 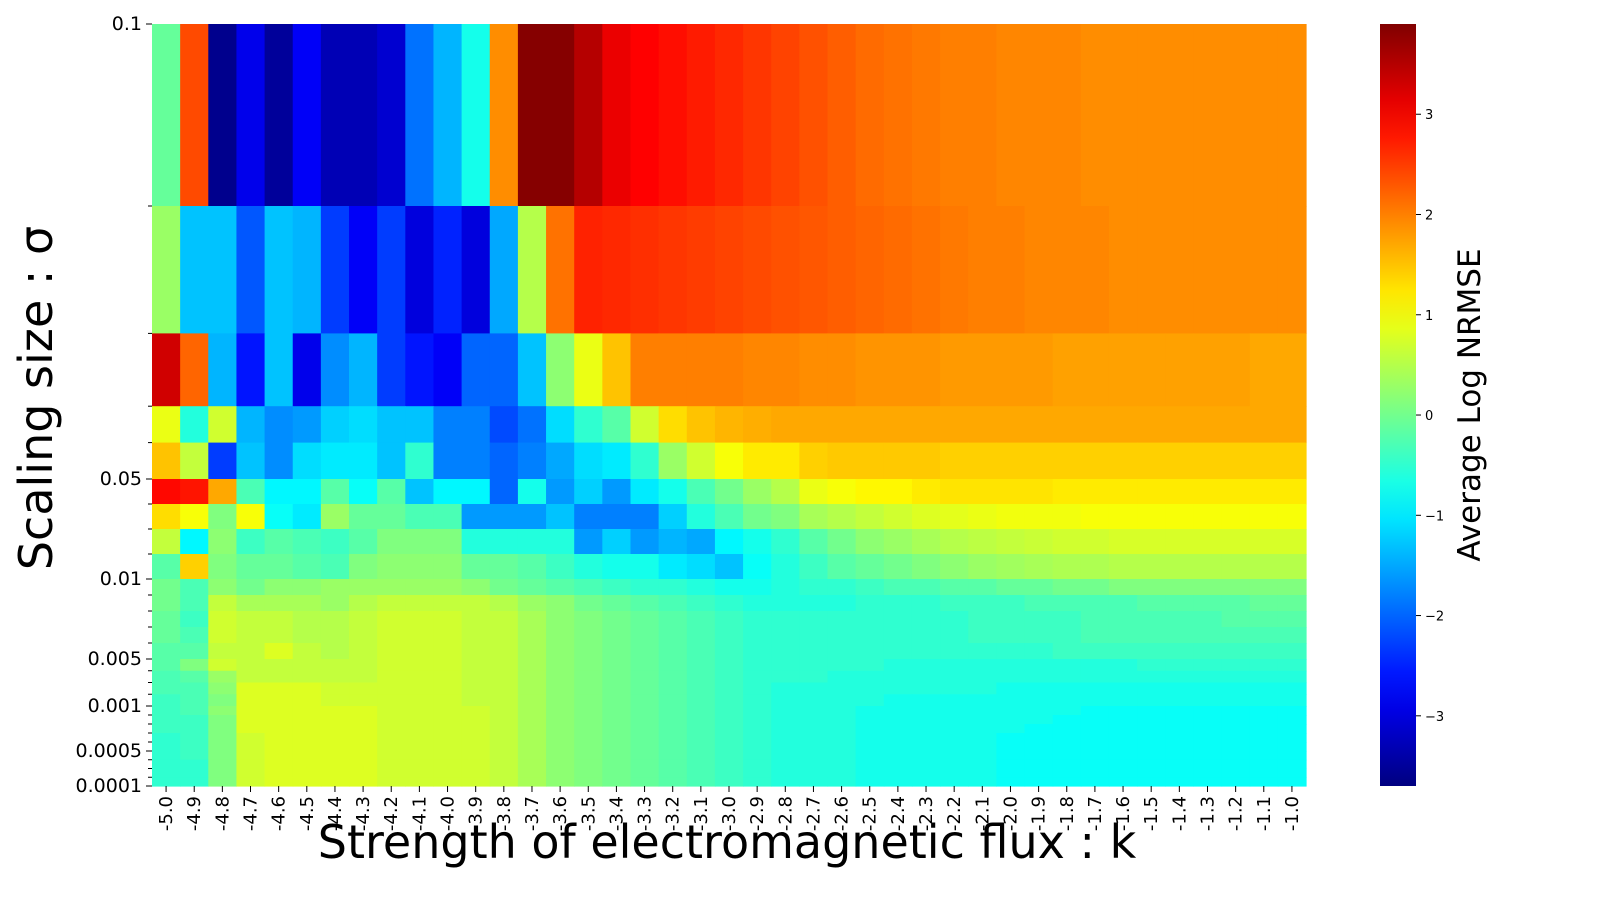 What do you see at coordinates (36, 398) in the screenshot?
I see `y-axis-label: Scaling size : σ` at bounding box center [36, 398].